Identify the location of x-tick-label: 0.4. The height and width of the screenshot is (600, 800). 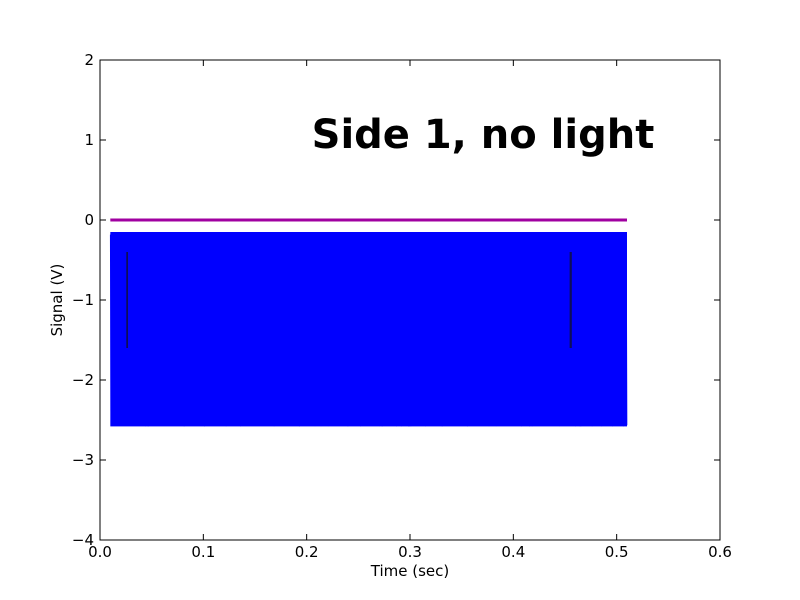
(513, 552).